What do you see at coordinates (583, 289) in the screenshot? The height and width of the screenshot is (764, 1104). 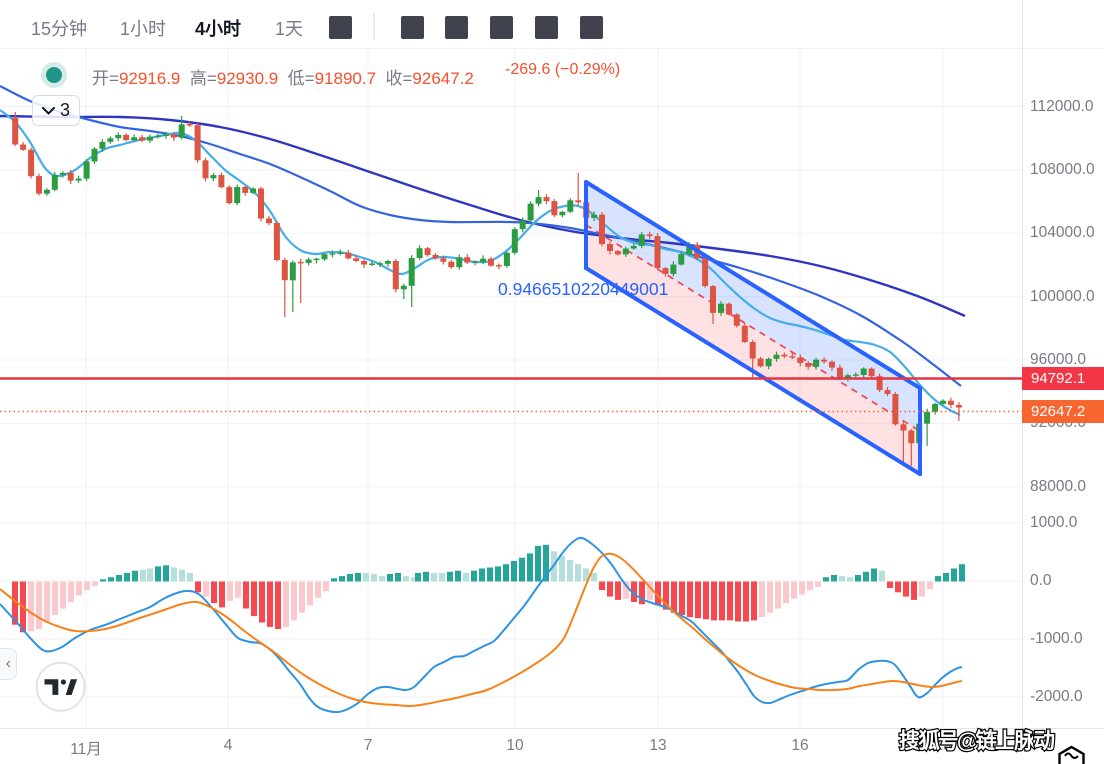 I see `svg-text: 0.9466510220449001` at bounding box center [583, 289].